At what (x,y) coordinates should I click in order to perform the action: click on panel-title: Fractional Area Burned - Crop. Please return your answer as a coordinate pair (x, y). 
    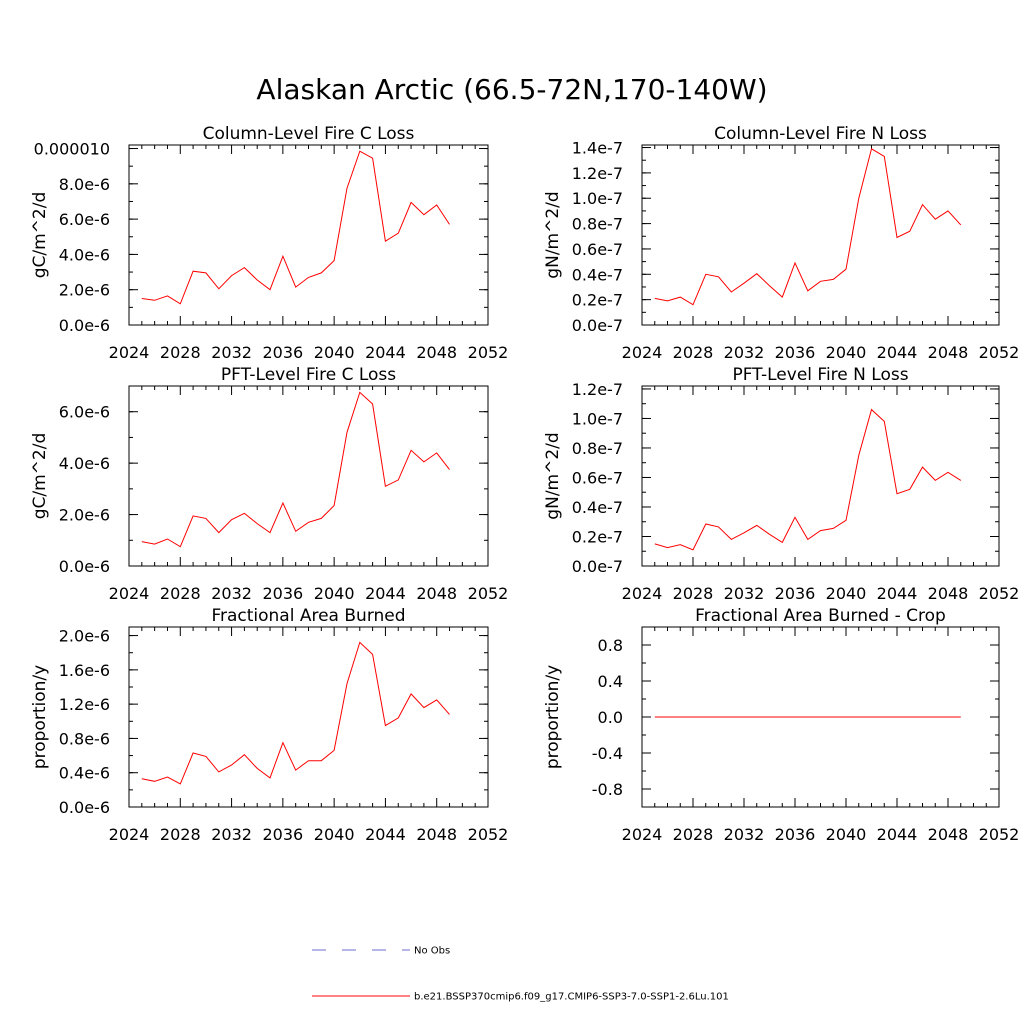
    Looking at the image, I should click on (820, 616).